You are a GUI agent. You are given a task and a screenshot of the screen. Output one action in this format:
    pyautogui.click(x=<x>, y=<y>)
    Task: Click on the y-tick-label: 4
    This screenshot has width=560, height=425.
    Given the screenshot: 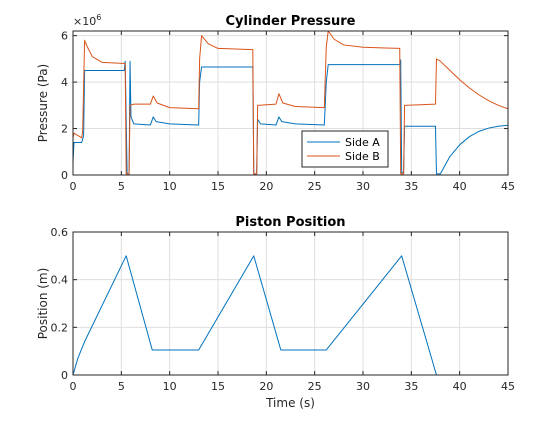 What is the action you would take?
    pyautogui.click(x=64, y=82)
    